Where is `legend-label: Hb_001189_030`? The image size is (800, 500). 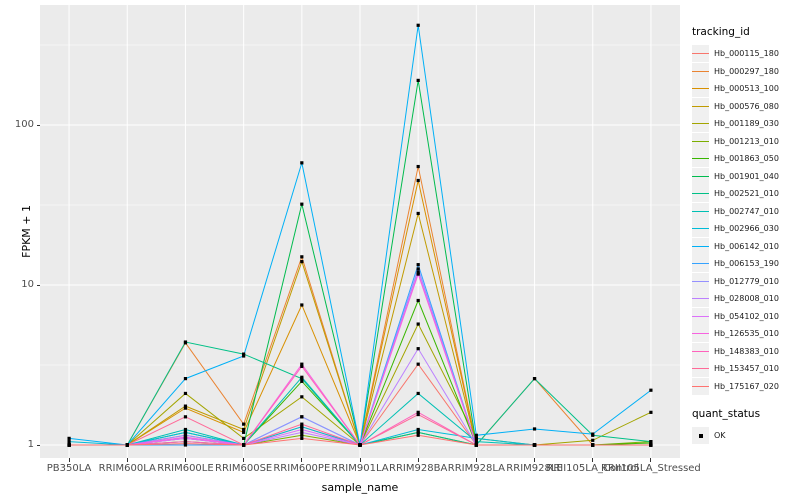
legend-label: Hb_001189_030 is located at coordinates (746, 124).